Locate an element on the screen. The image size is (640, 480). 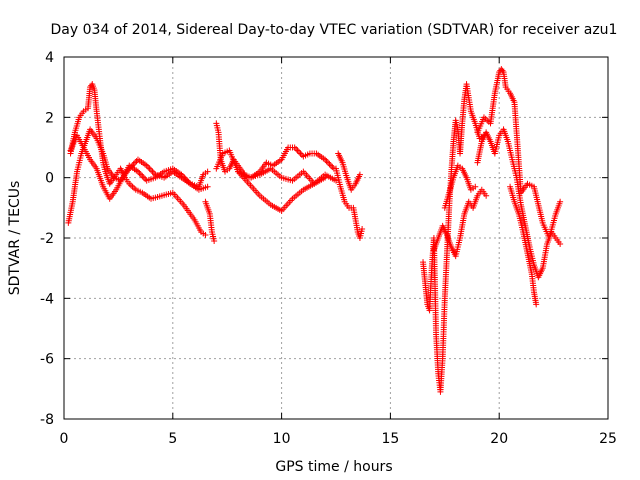
series-track-i is located at coordinates (349, 171).